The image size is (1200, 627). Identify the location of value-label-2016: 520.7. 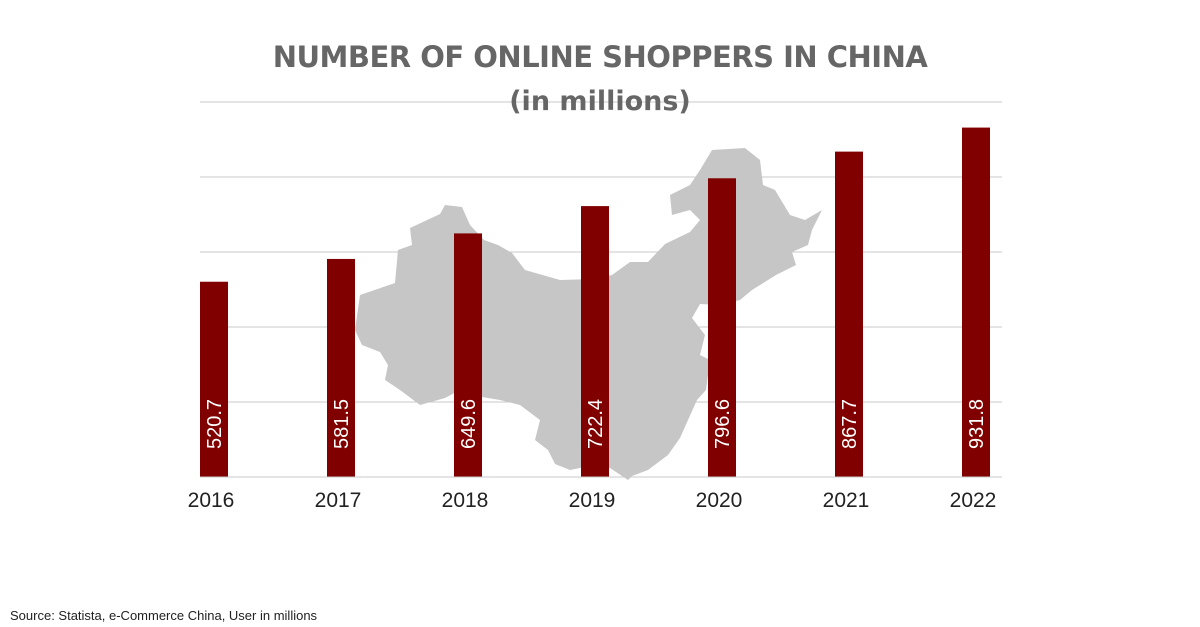
(215, 424).